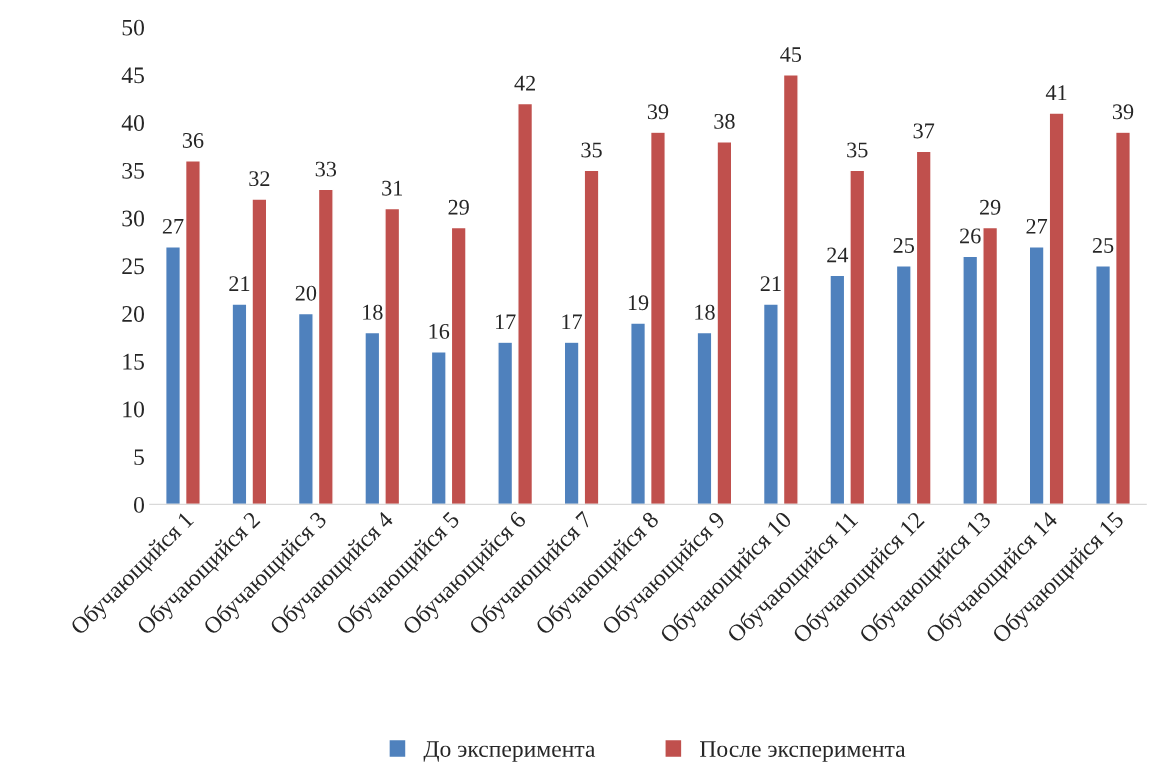 This screenshot has width=1152, height=776. What do you see at coordinates (724, 121) in the screenshot?
I see `data-label: 38` at bounding box center [724, 121].